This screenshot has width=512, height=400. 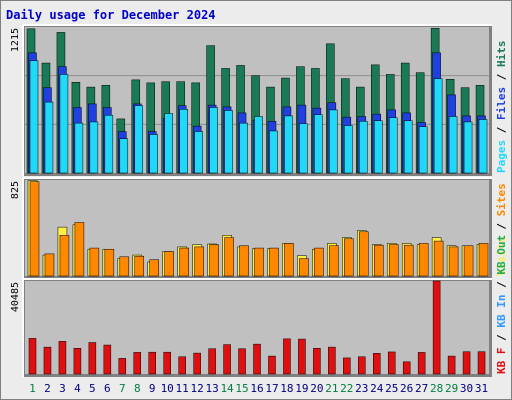 I want to click on legend-entry: Visits, so click(x=501, y=253).